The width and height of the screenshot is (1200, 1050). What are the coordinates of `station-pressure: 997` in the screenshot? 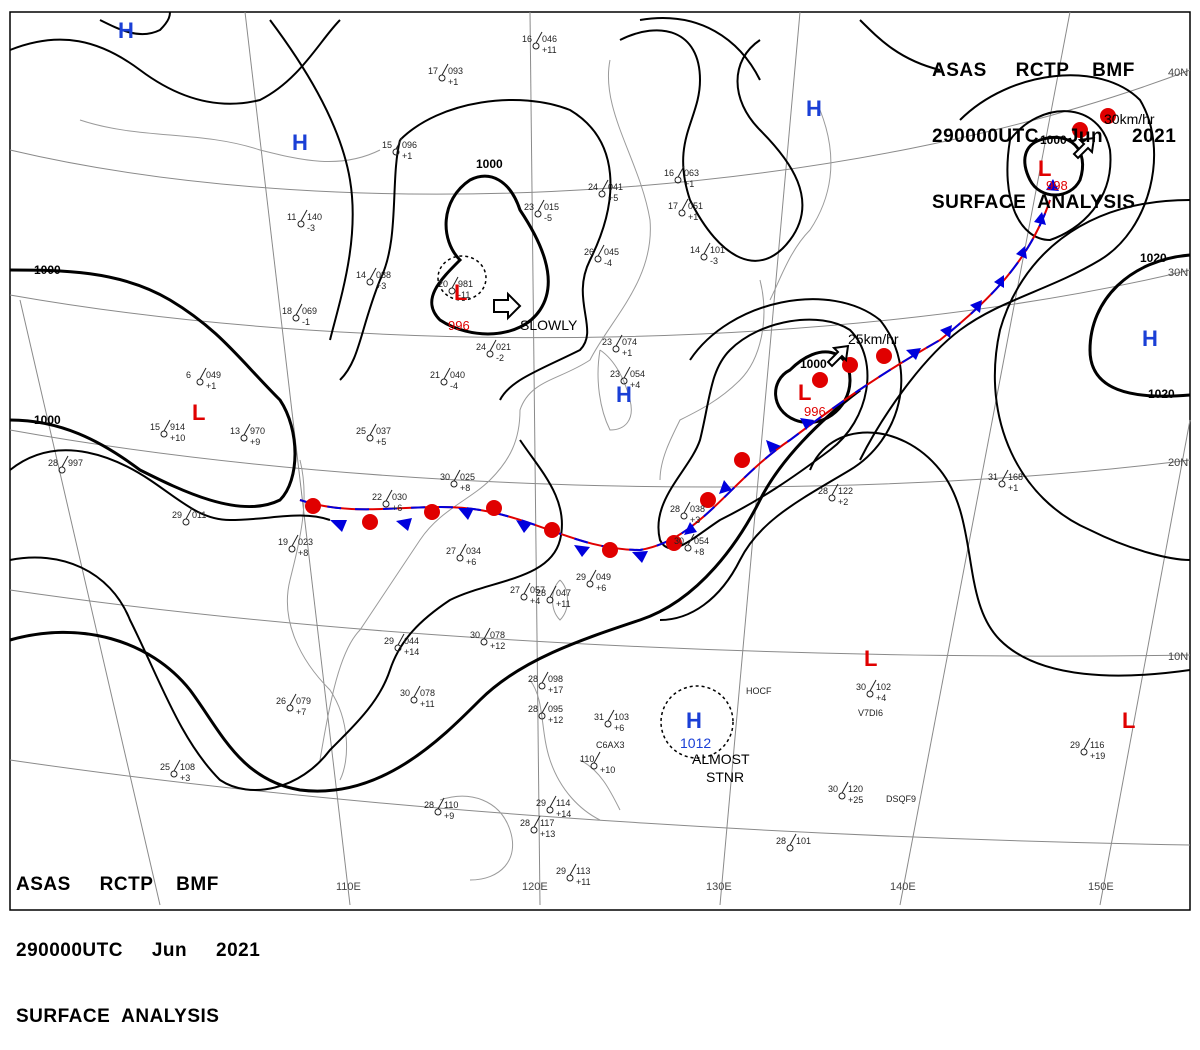 It's located at (75, 463).